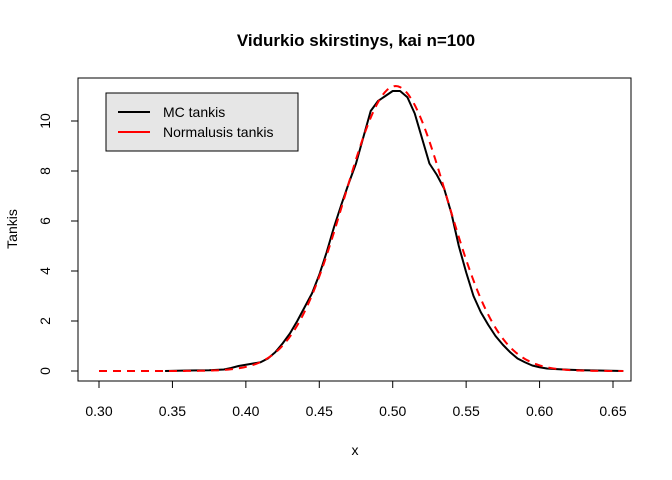 This screenshot has height=480, width=672. What do you see at coordinates (45, 121) in the screenshot?
I see `y-tick-label: 10` at bounding box center [45, 121].